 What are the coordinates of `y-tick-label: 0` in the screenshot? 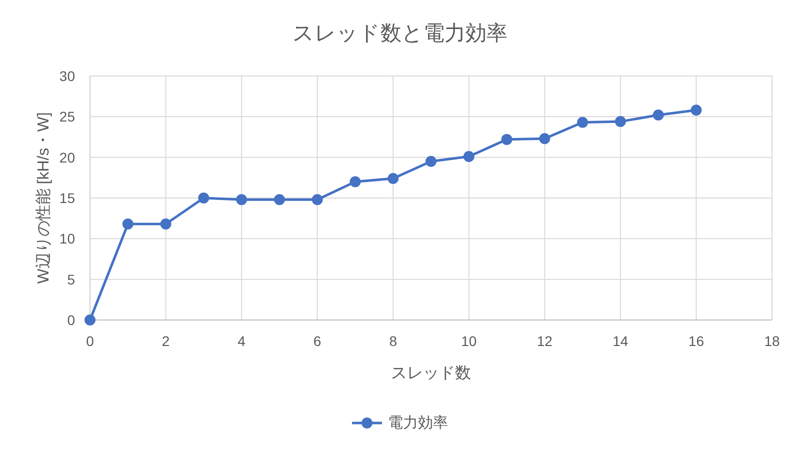 It's located at (71, 320).